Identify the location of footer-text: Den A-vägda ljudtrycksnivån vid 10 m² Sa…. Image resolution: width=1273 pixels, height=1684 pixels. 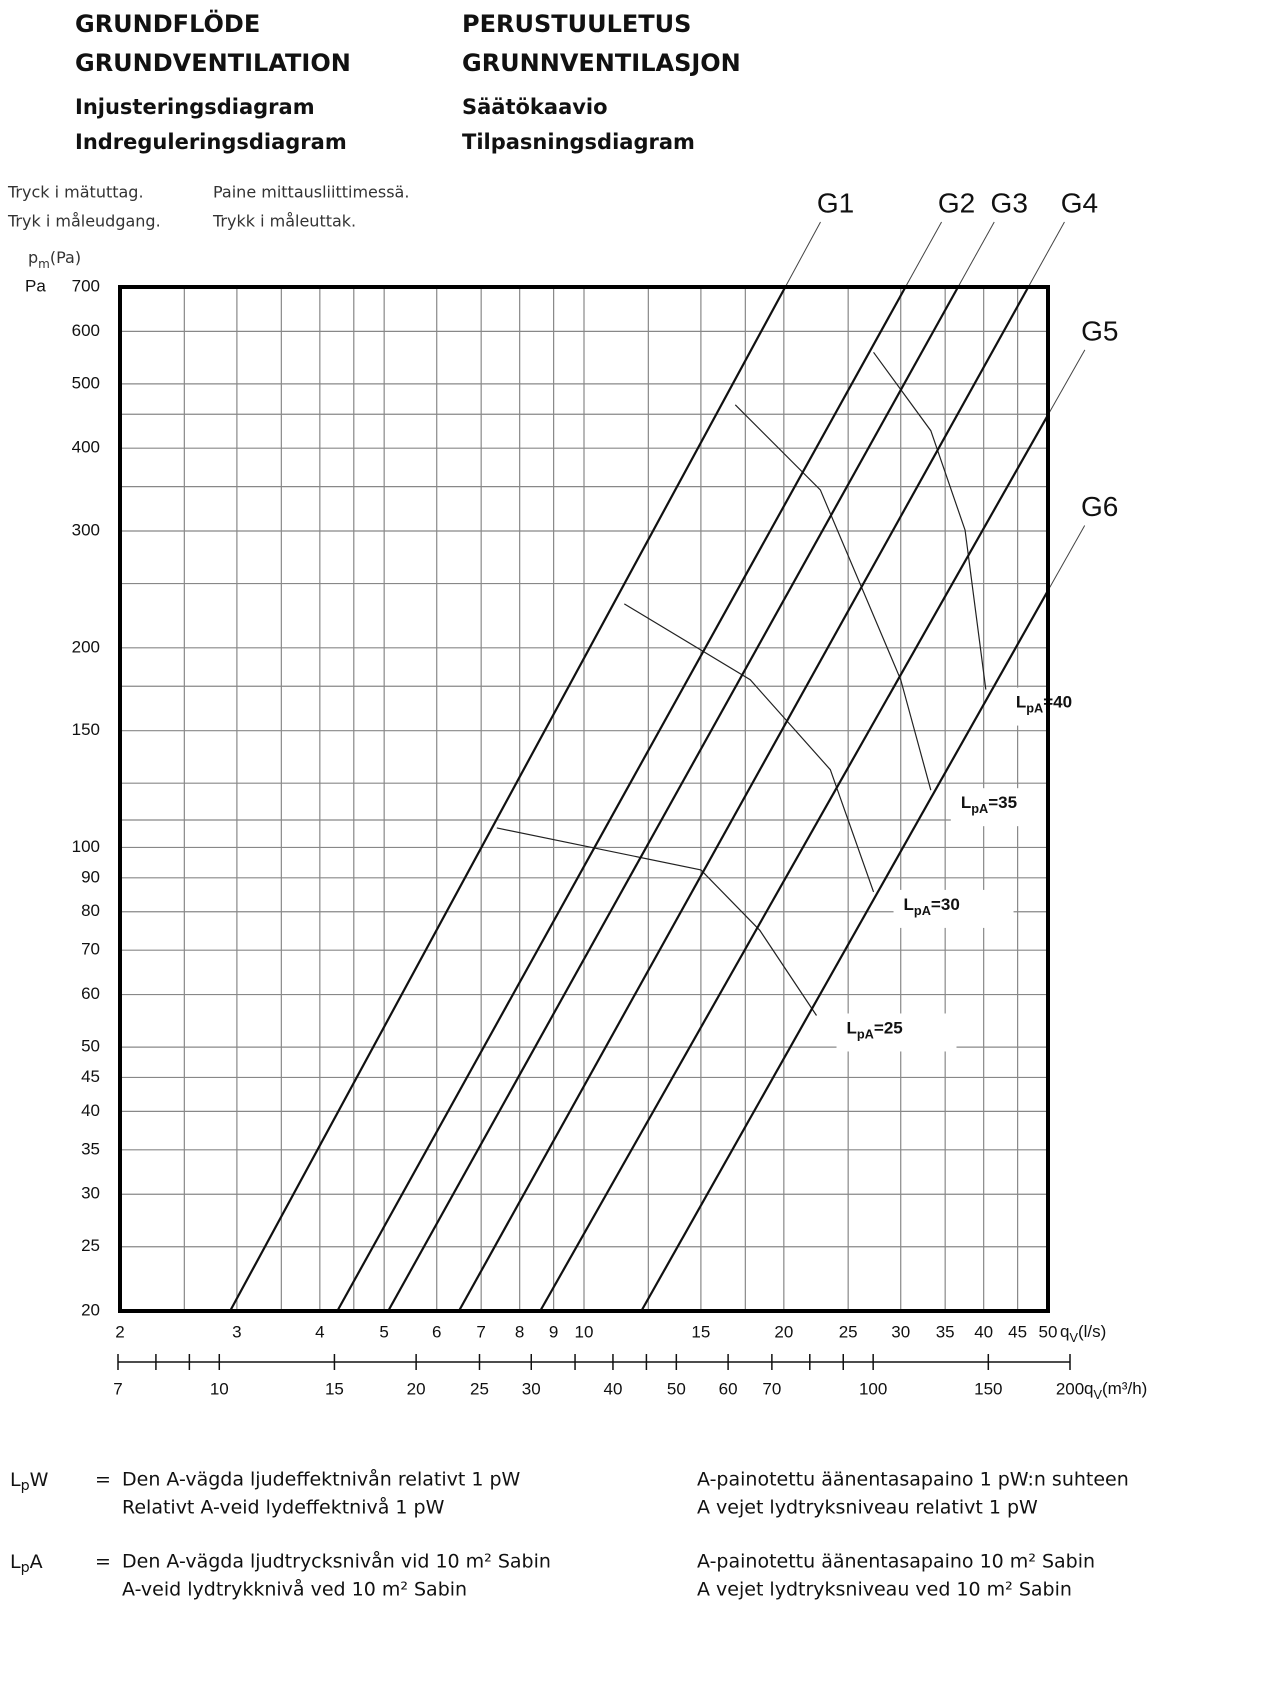
(336, 1561).